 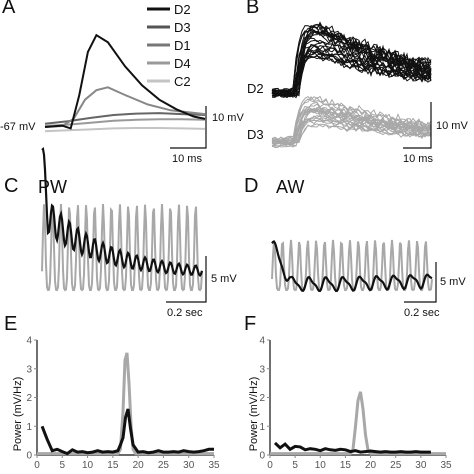 I want to click on e-xtick-0: 0, so click(x=37, y=465).